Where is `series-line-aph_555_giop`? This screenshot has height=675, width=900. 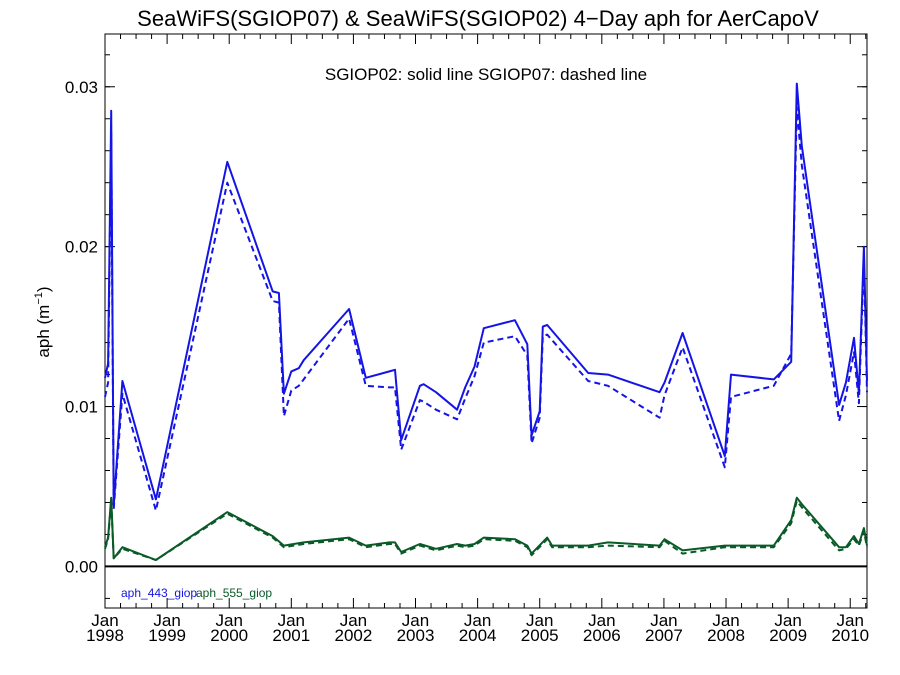
series-line-aph_555_giop is located at coordinates (486, 528).